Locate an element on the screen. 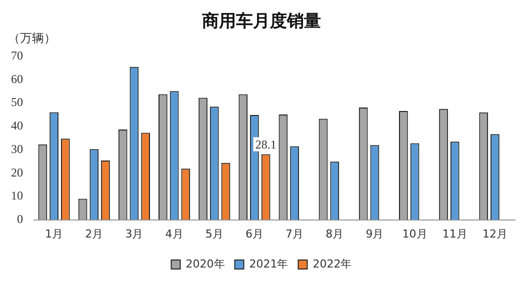 Image resolution: width=531 pixels, height=288 pixels. y-tick-label: 20 is located at coordinates (17, 172).